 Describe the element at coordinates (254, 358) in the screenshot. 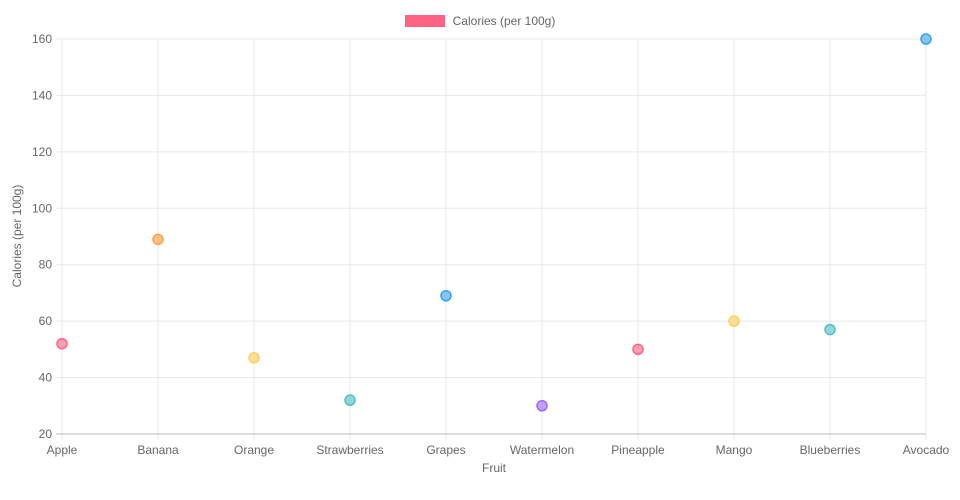

I see `scatter-point-orange` at that location.